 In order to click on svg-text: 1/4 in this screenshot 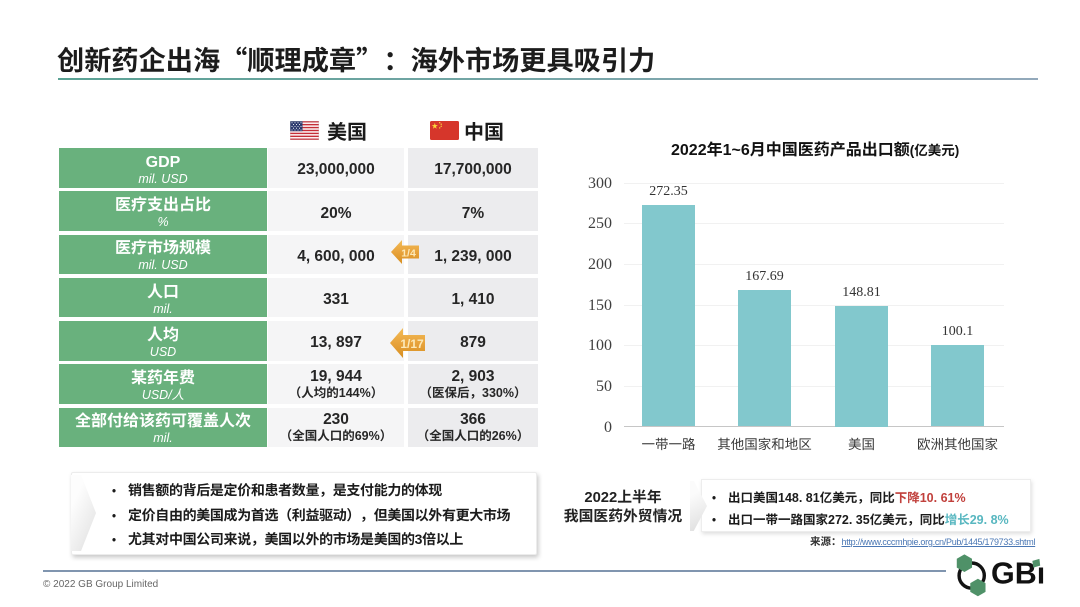, I will do `click(408, 254)`.